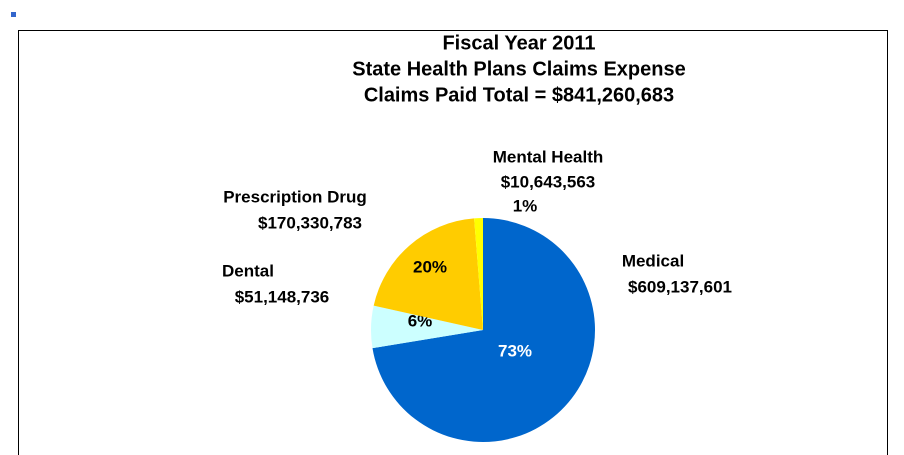 The width and height of the screenshot is (904, 455). I want to click on category-label: Prescription Drug, so click(295, 196).